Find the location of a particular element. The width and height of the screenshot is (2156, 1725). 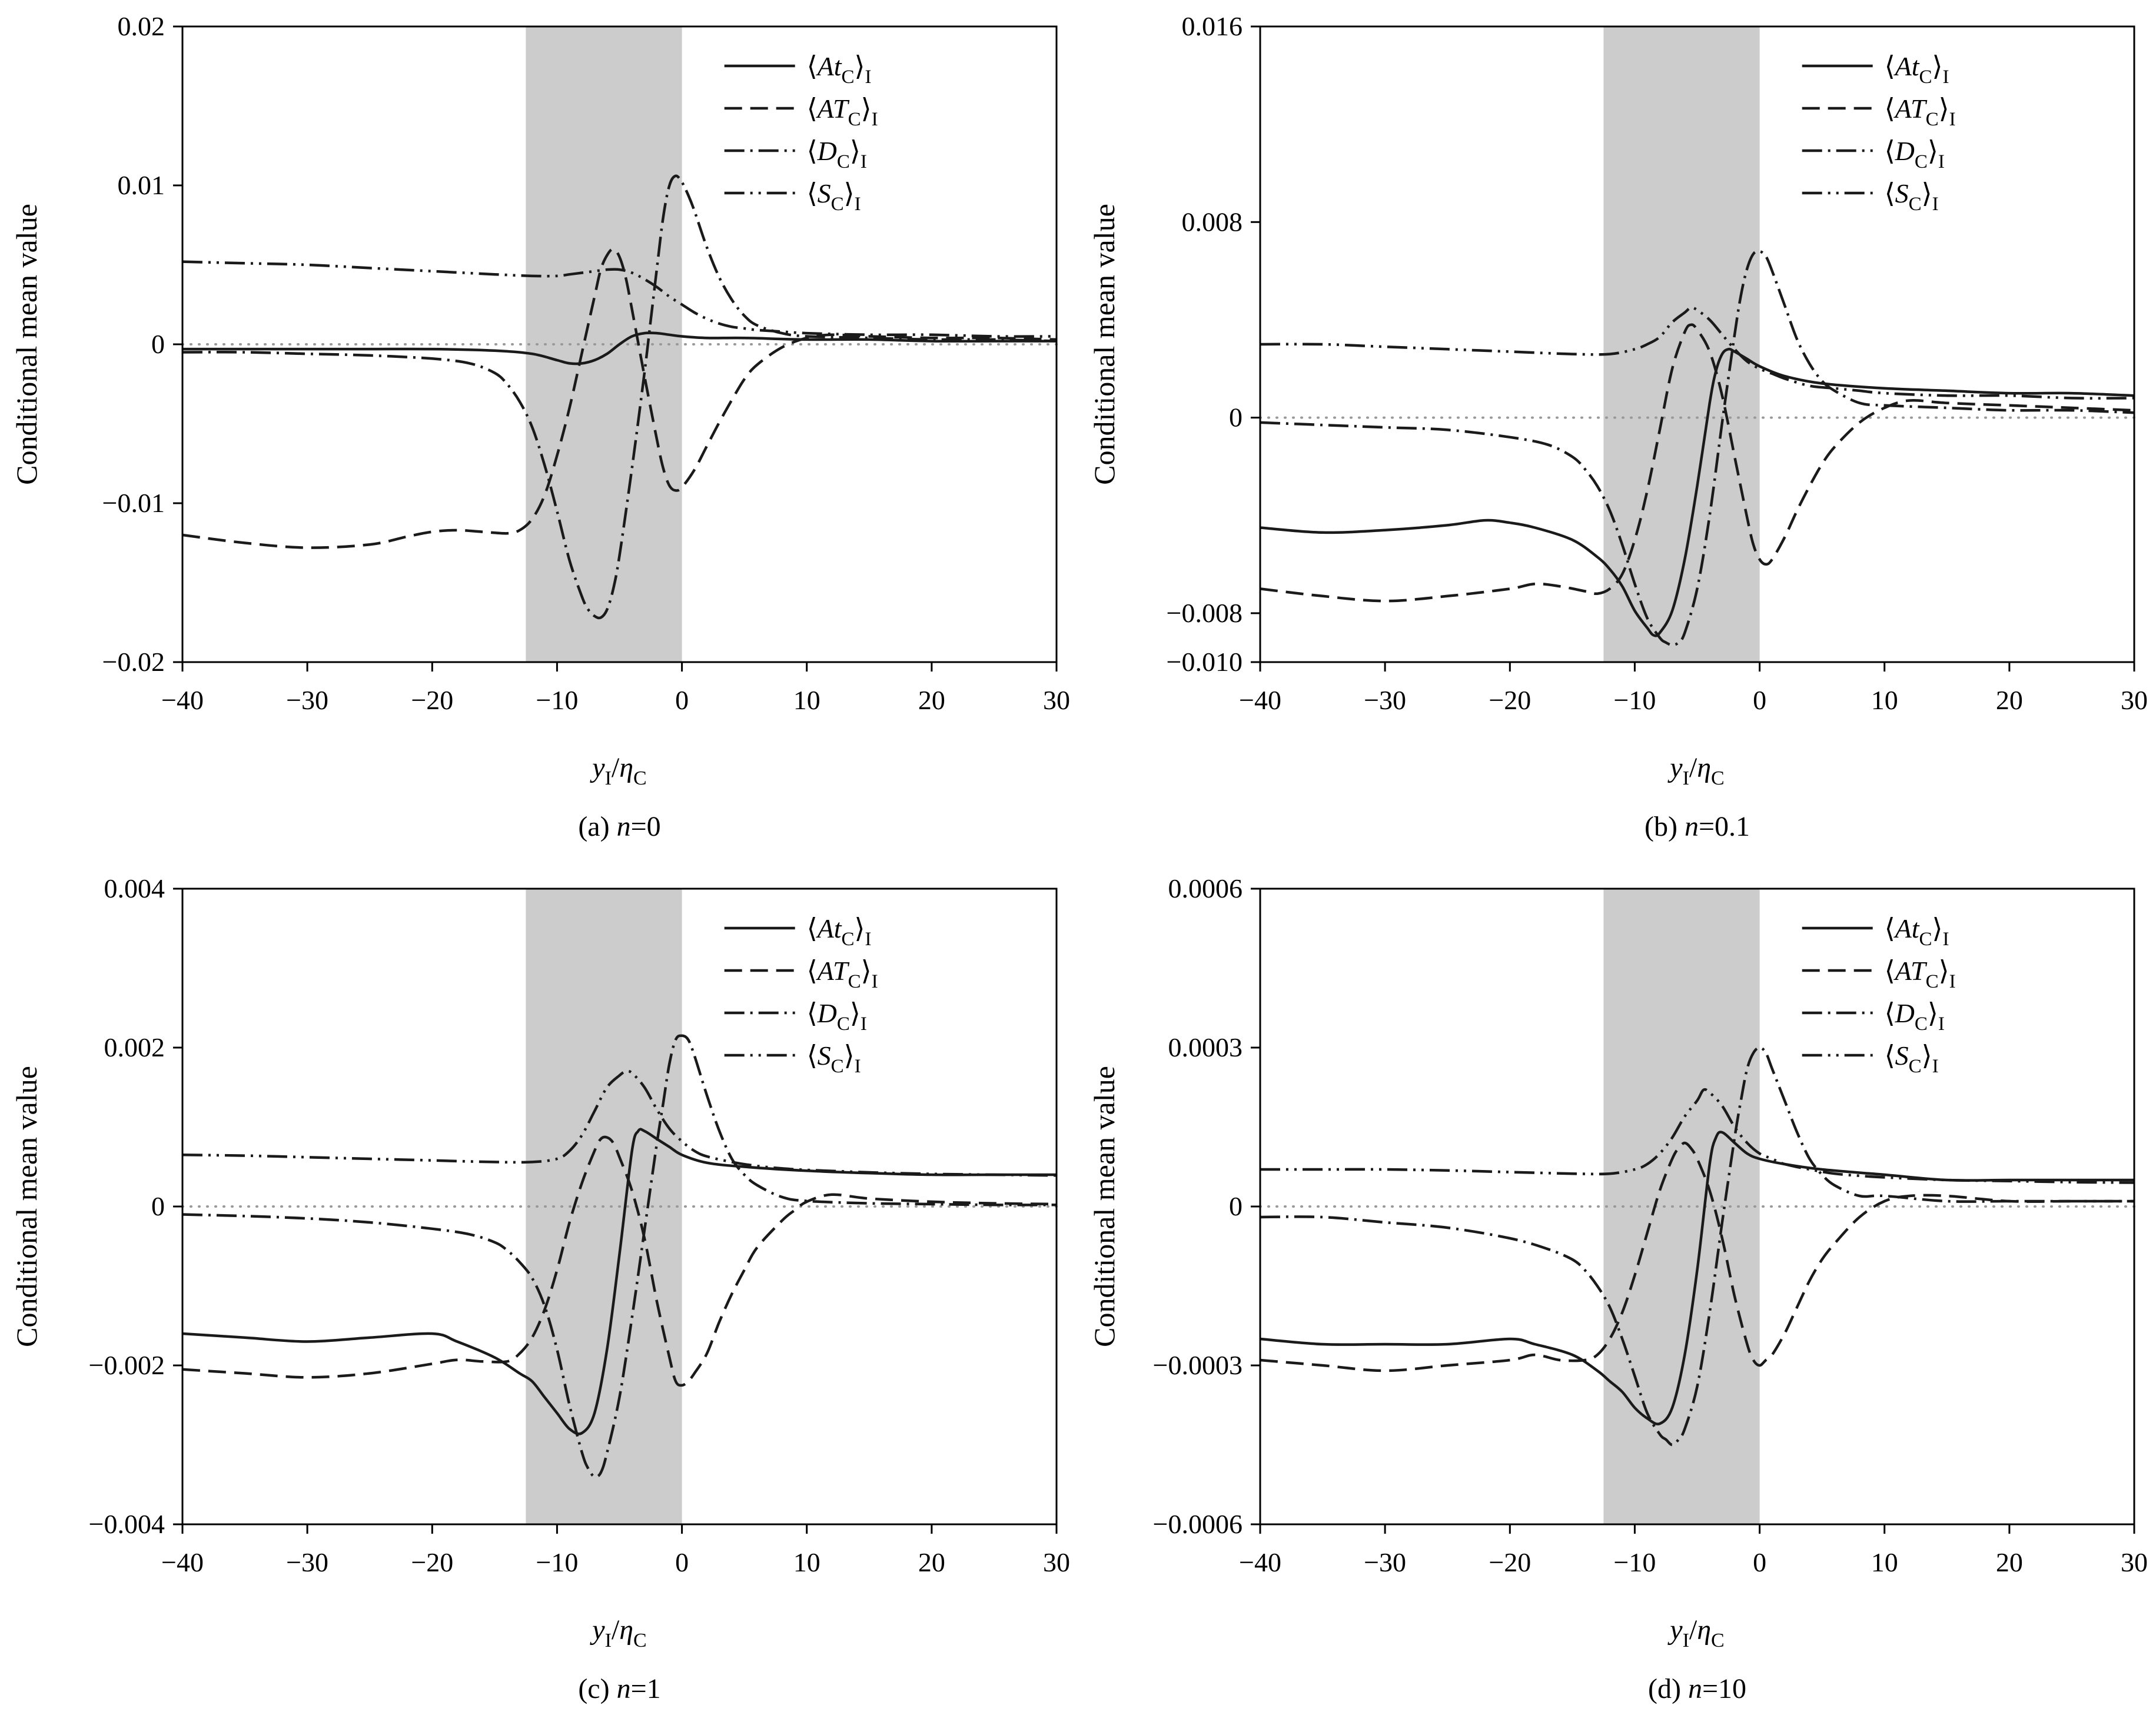

y-tick-label: 0.002 is located at coordinates (134, 1047).